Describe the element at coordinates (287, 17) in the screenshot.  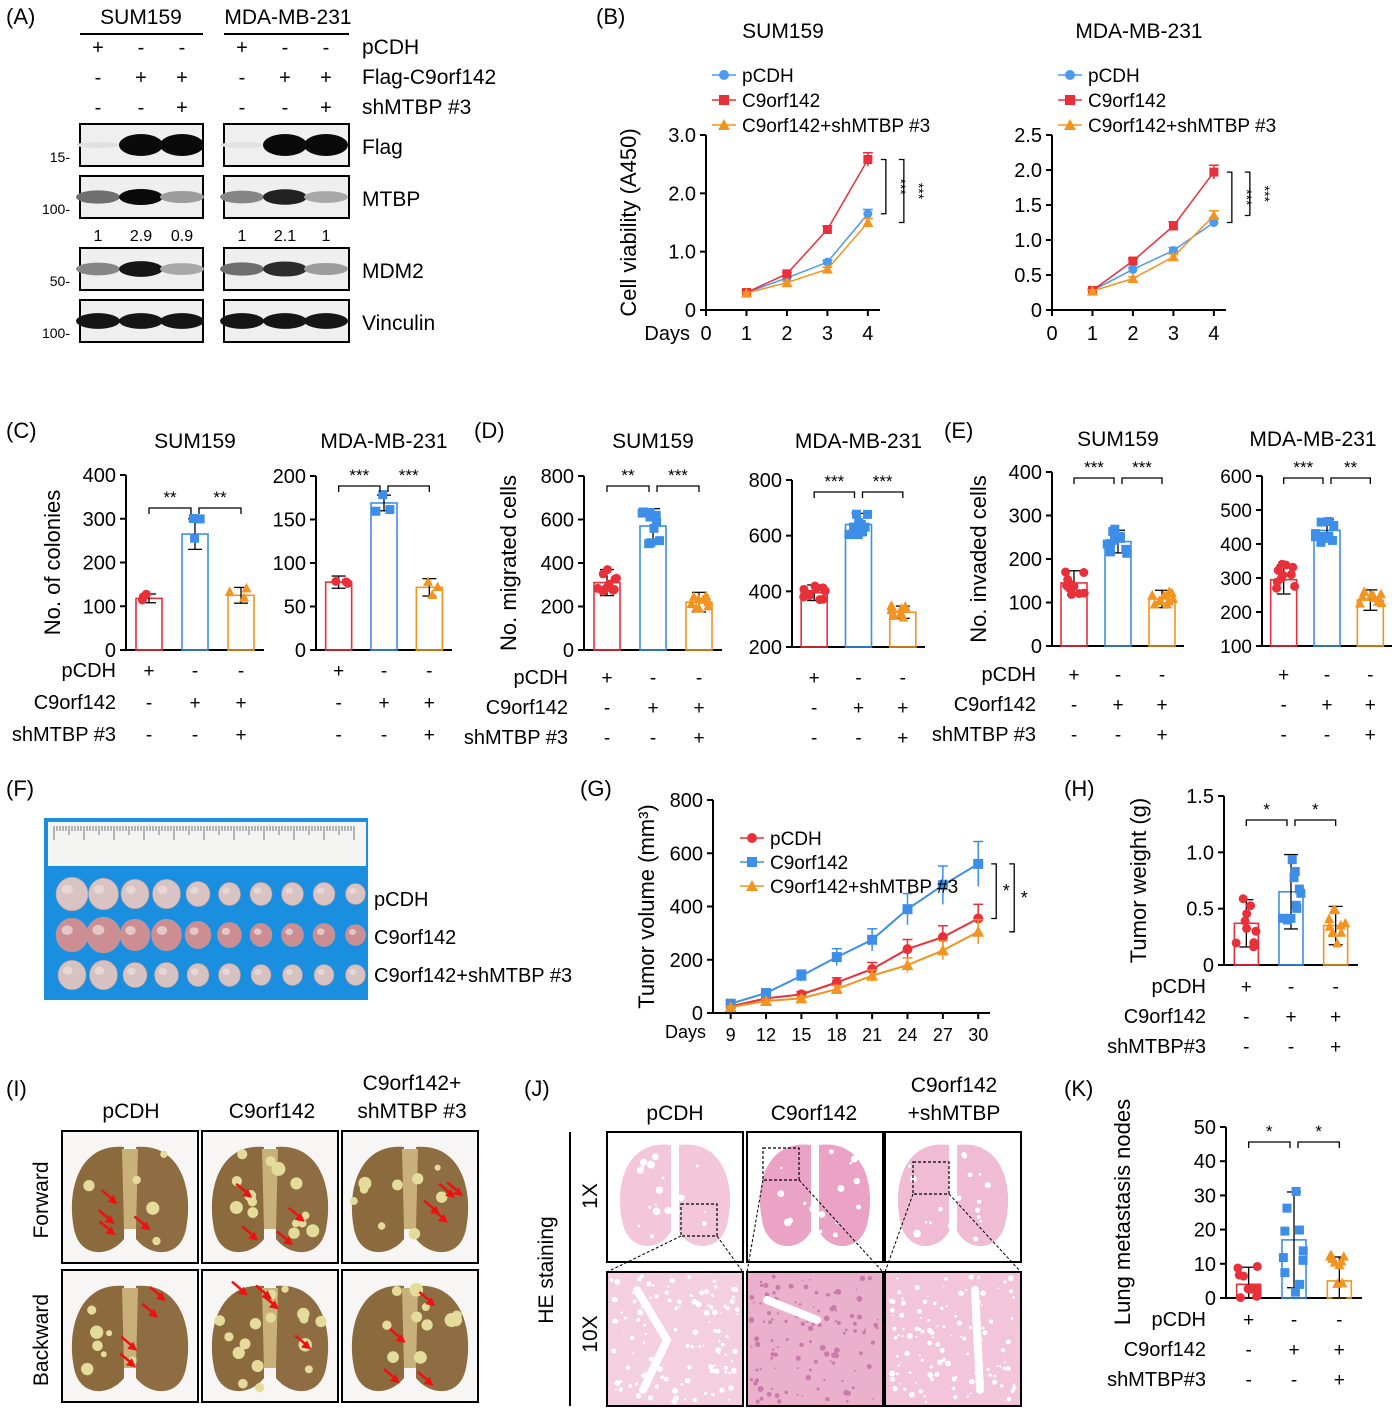
I see `cell-line-title: MDA-MB-231` at that location.